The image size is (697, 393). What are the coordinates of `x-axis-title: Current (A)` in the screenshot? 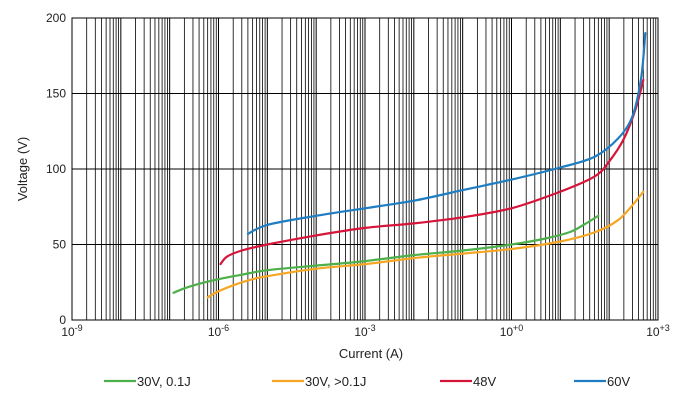 It's located at (371, 353).